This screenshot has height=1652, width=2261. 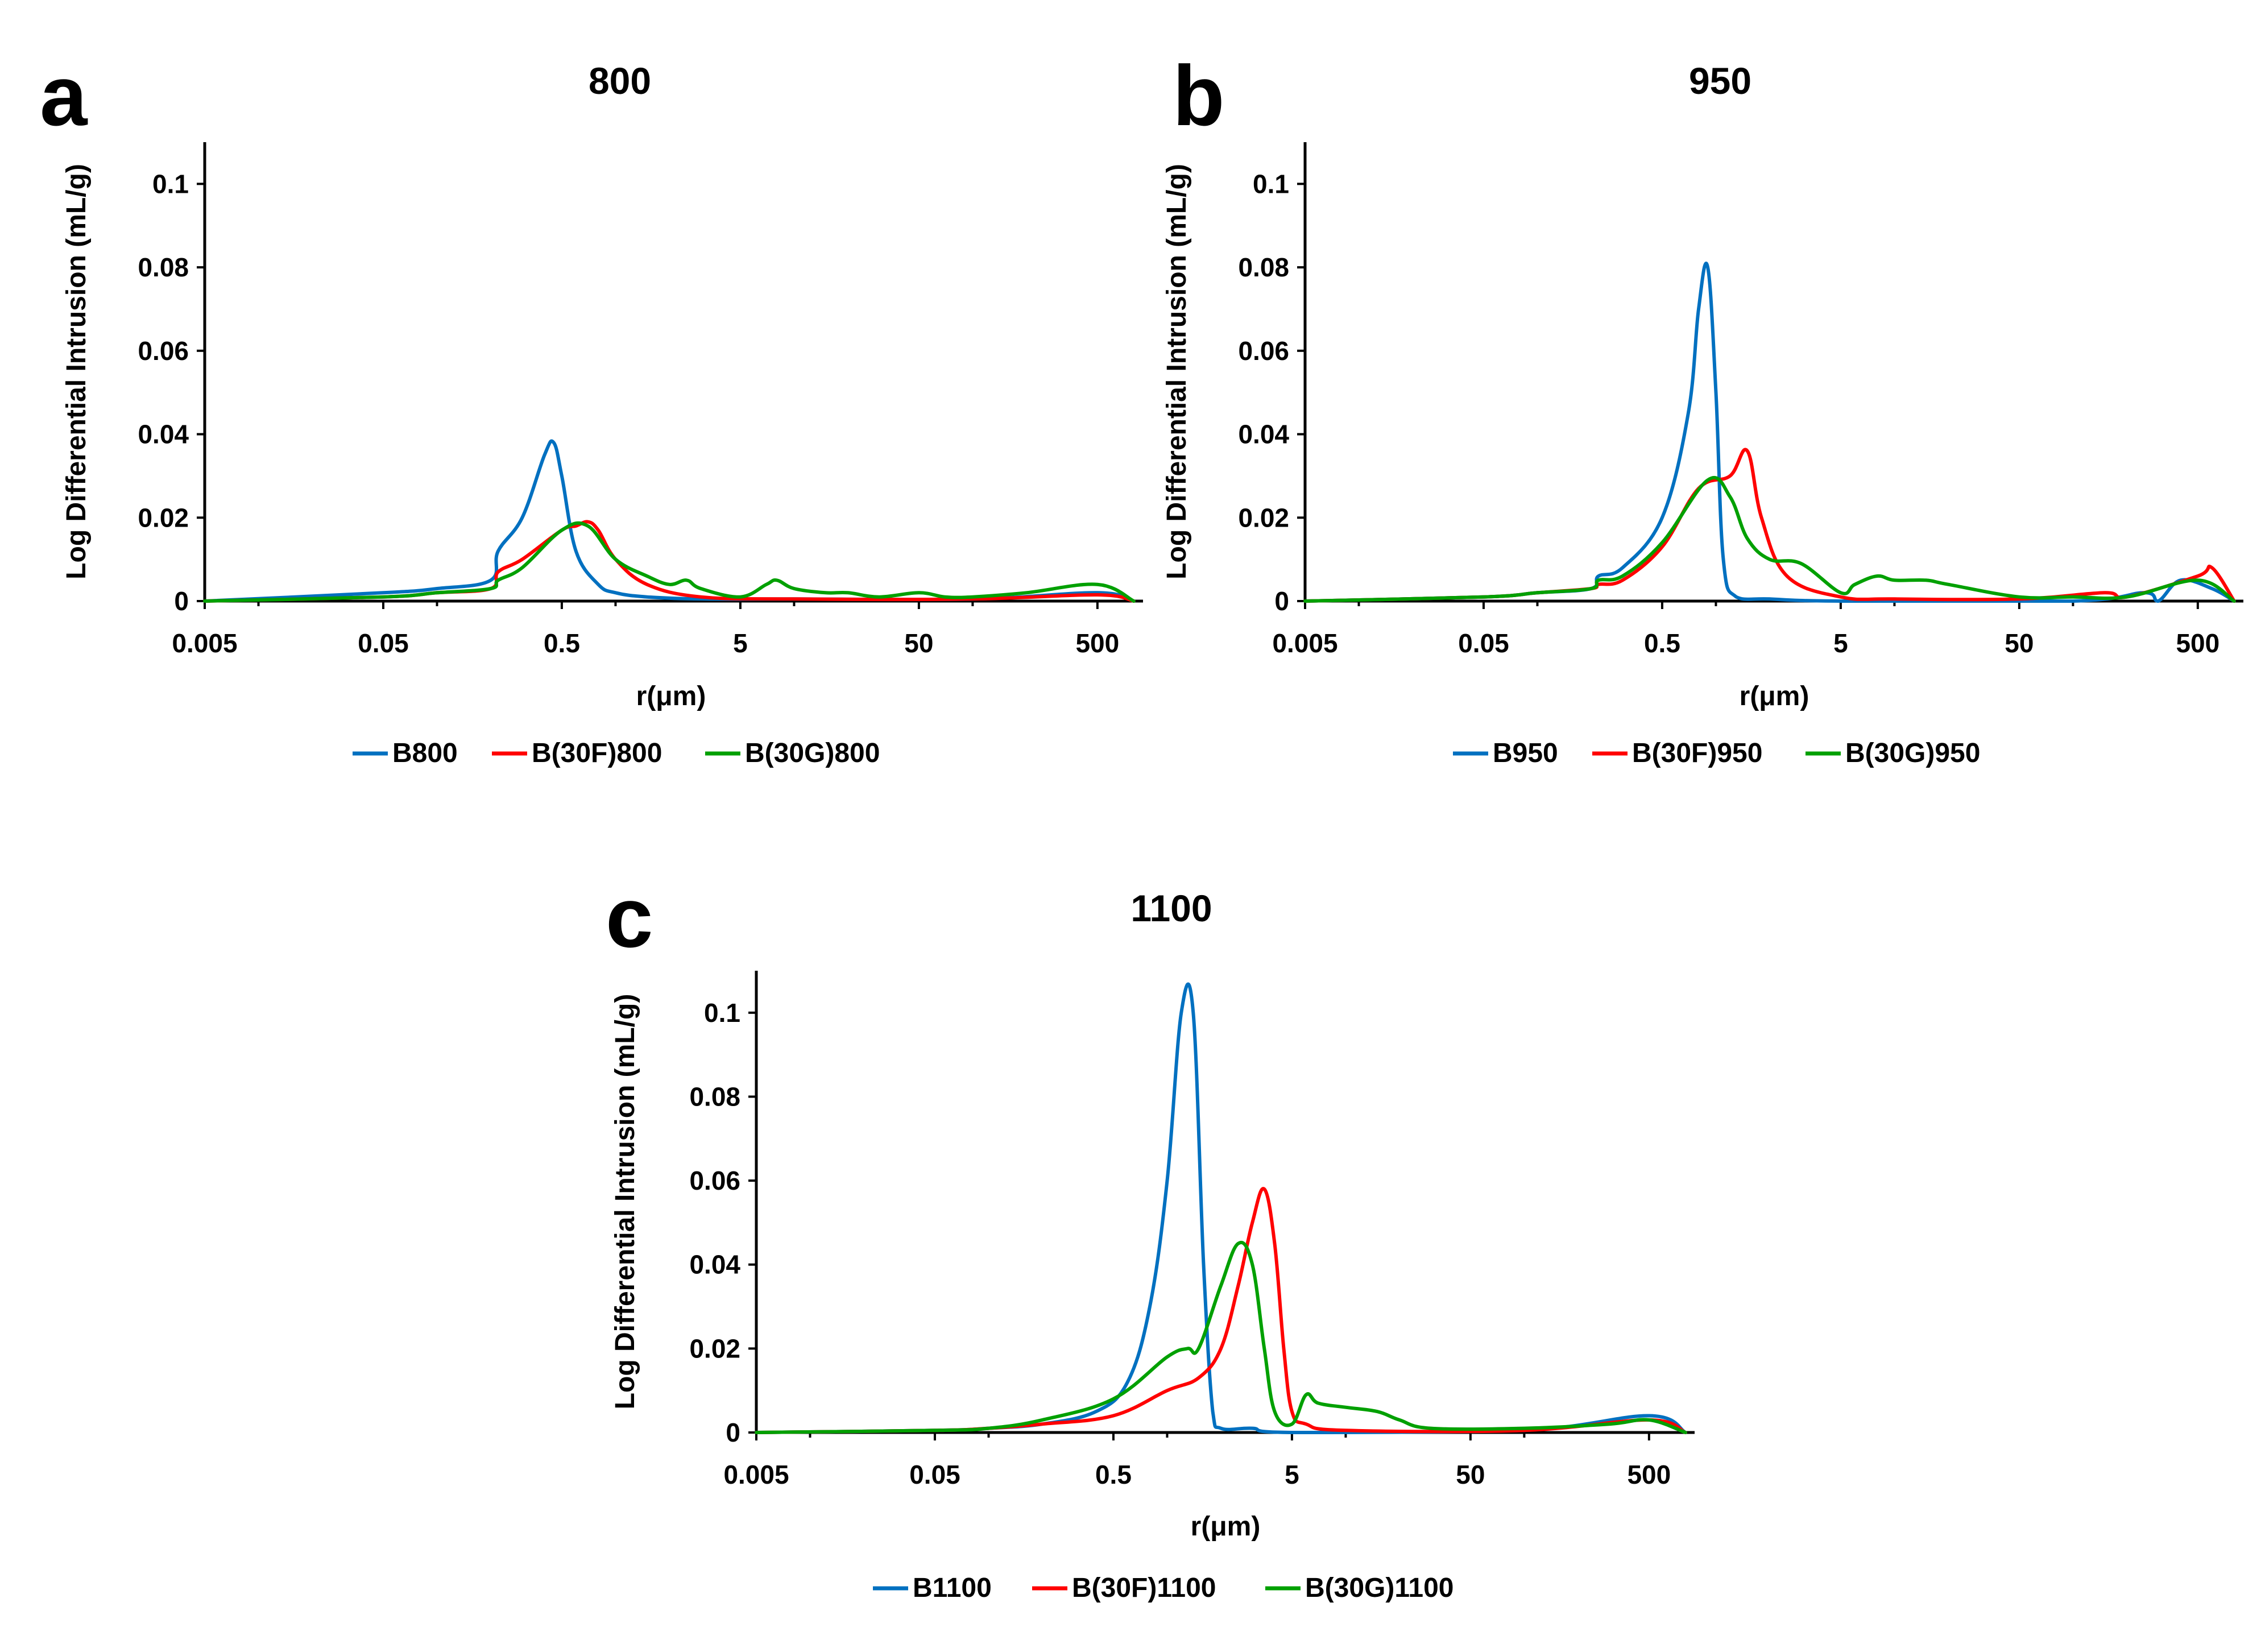 I want to click on series-line-b800, so click(x=669, y=521).